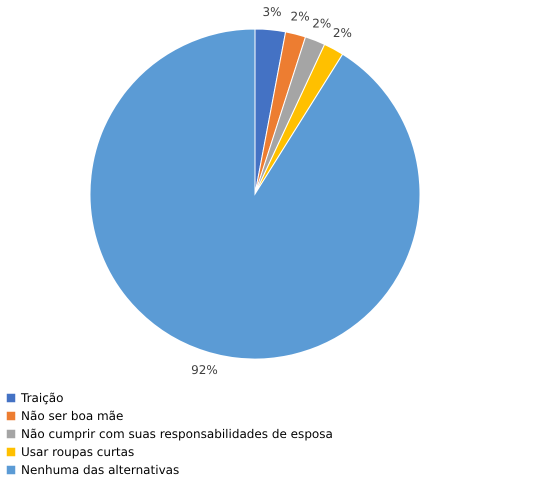  What do you see at coordinates (272, 11) in the screenshot?
I see `data-label: 3%` at bounding box center [272, 11].